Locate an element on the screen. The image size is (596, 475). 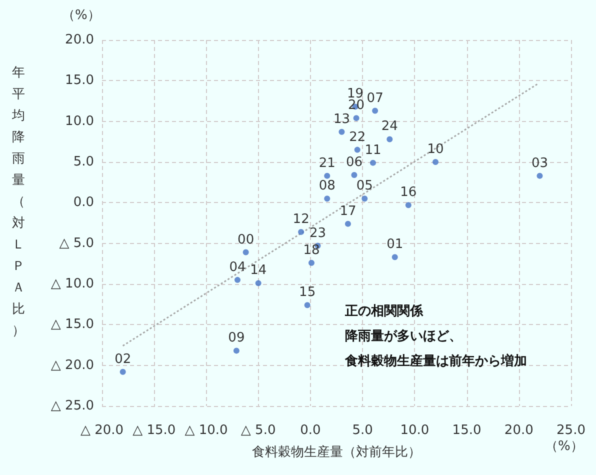
annotation: 01 is located at coordinates (395, 244).